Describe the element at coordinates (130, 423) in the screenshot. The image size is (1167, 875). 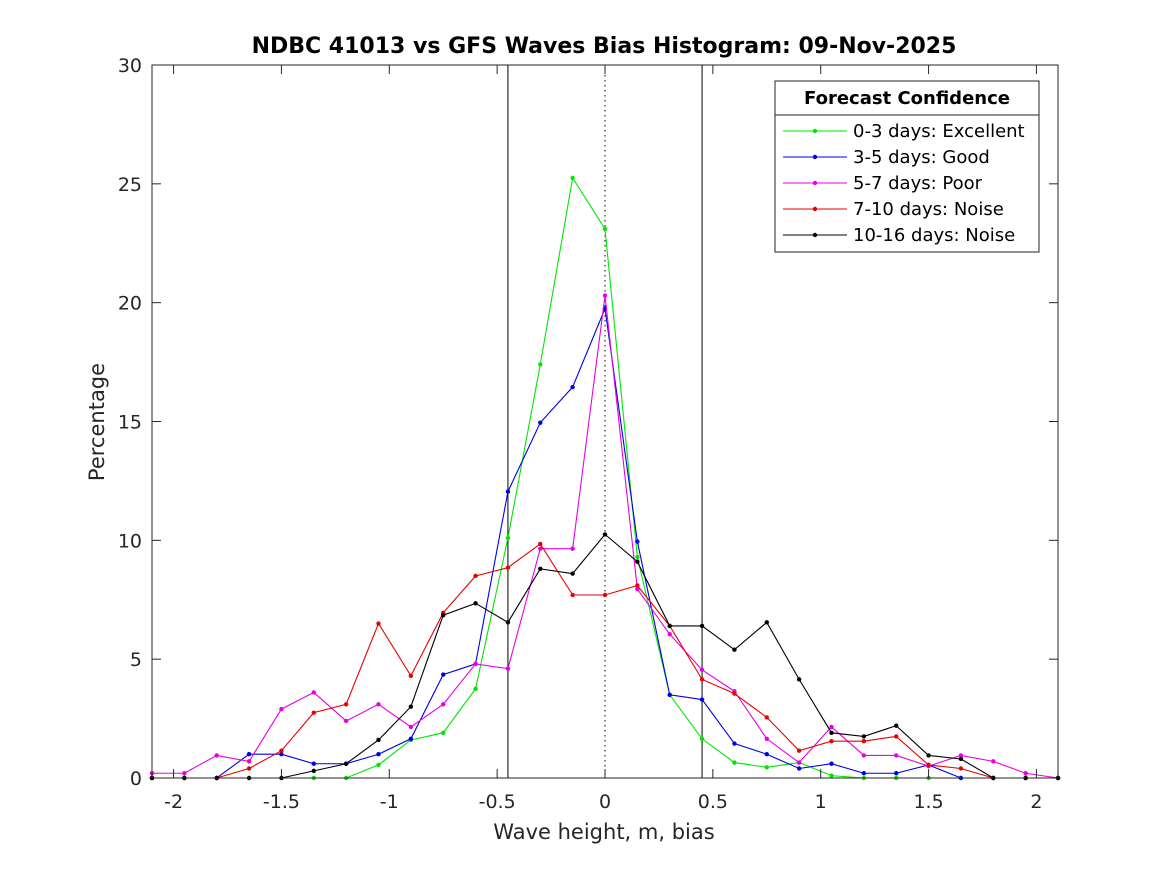
I see `y-tick-label: 15` at that location.